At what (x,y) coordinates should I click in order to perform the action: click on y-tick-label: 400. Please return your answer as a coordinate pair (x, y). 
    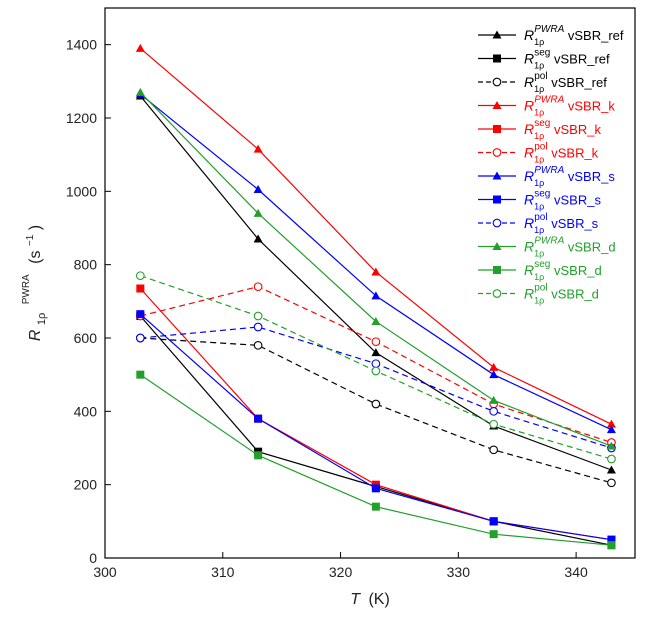
    Looking at the image, I should click on (86, 411).